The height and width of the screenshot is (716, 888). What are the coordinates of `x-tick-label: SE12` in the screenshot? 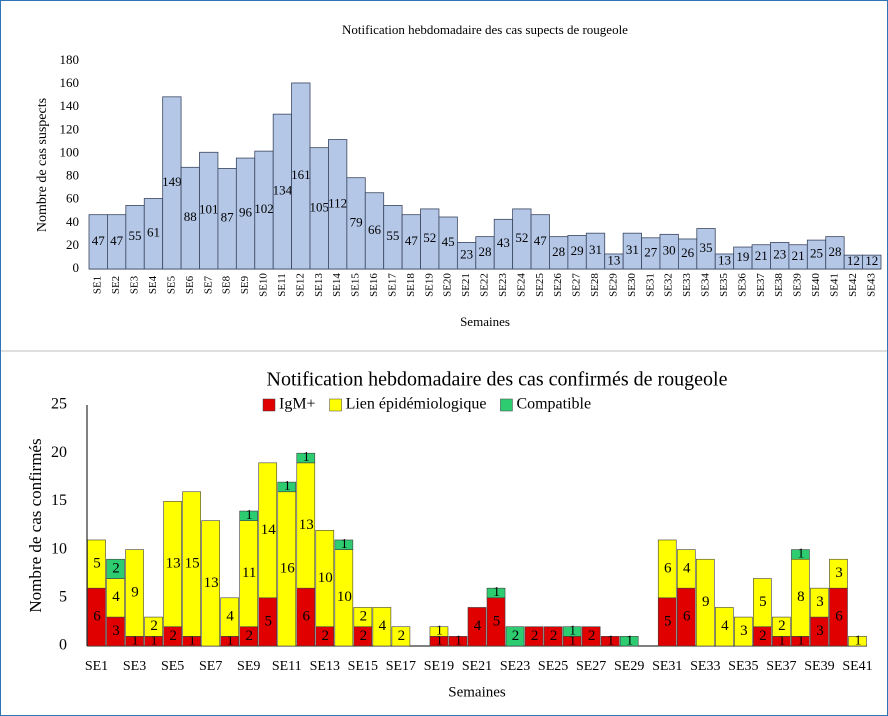 It's located at (300, 285).